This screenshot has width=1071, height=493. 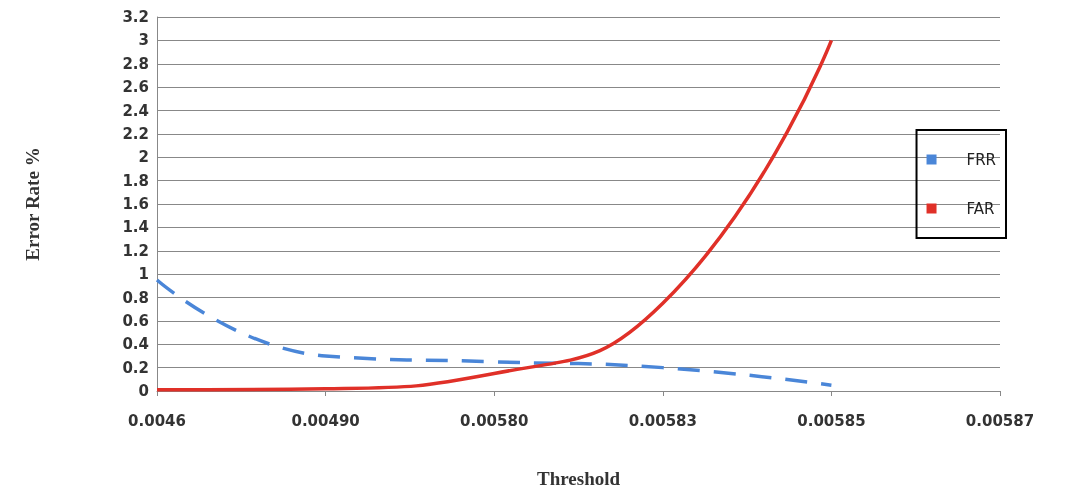 I want to click on y-axis-title: Error Rate %, so click(x=32, y=204).